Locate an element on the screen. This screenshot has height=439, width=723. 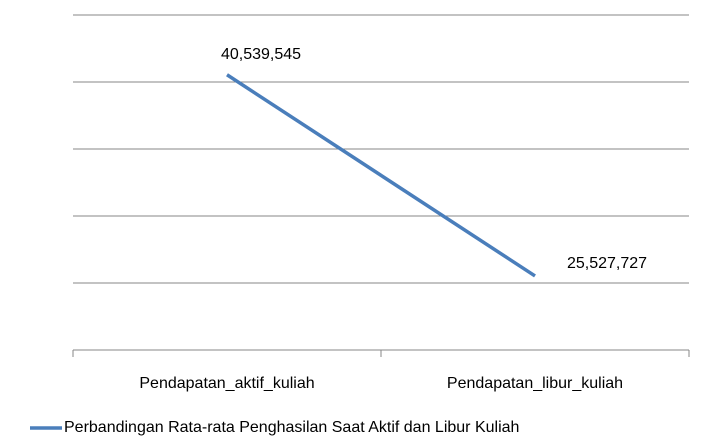
x-tick-label: Pendapatan_libur_kuliah is located at coordinates (535, 383).